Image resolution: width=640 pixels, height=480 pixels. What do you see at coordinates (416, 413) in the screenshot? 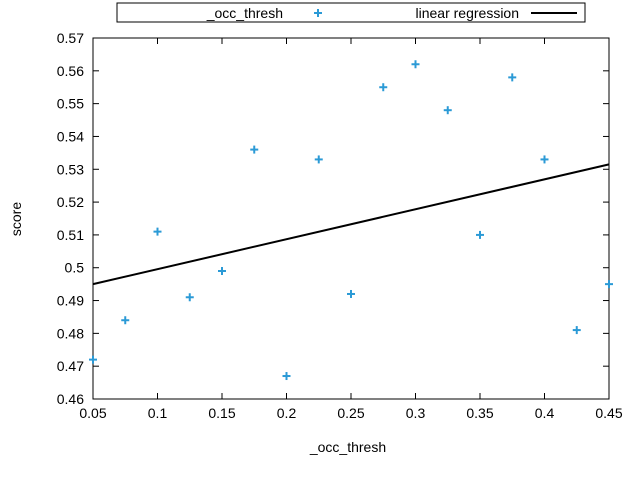
I see `x-tick-label: 0.3` at bounding box center [416, 413].